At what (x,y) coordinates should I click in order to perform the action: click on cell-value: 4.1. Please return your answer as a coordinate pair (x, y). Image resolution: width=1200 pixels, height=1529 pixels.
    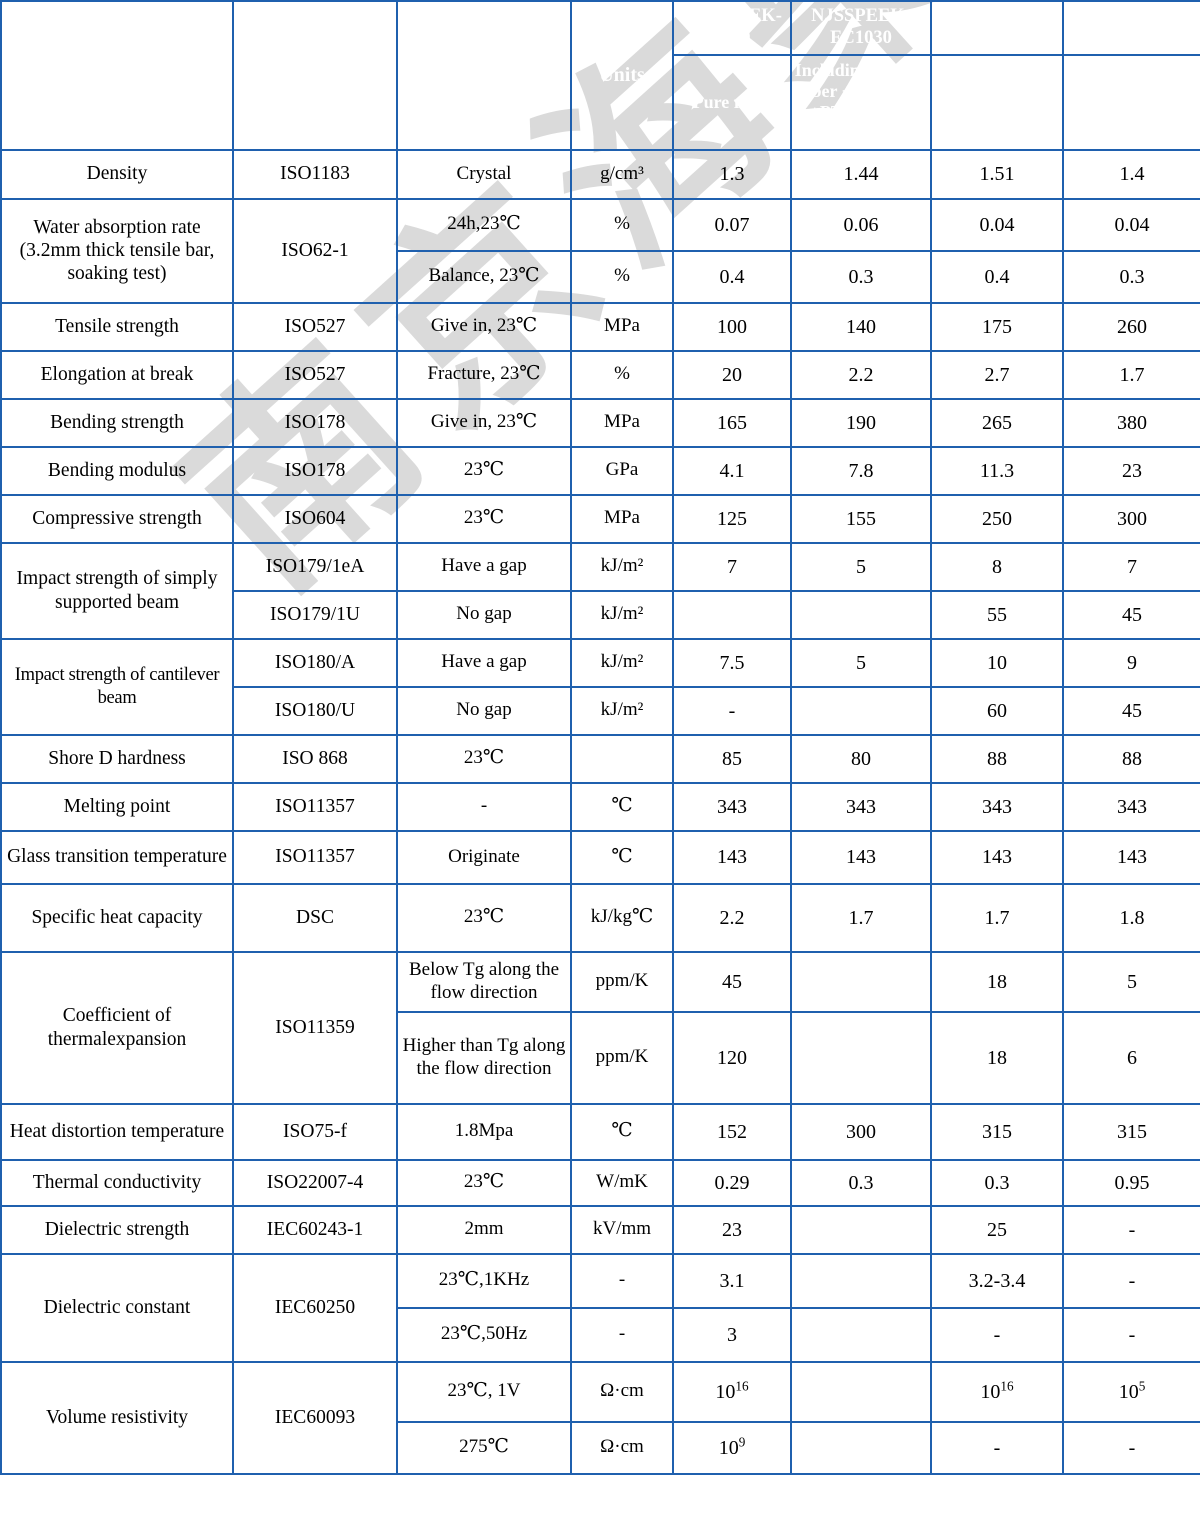
    Looking at the image, I should click on (732, 470).